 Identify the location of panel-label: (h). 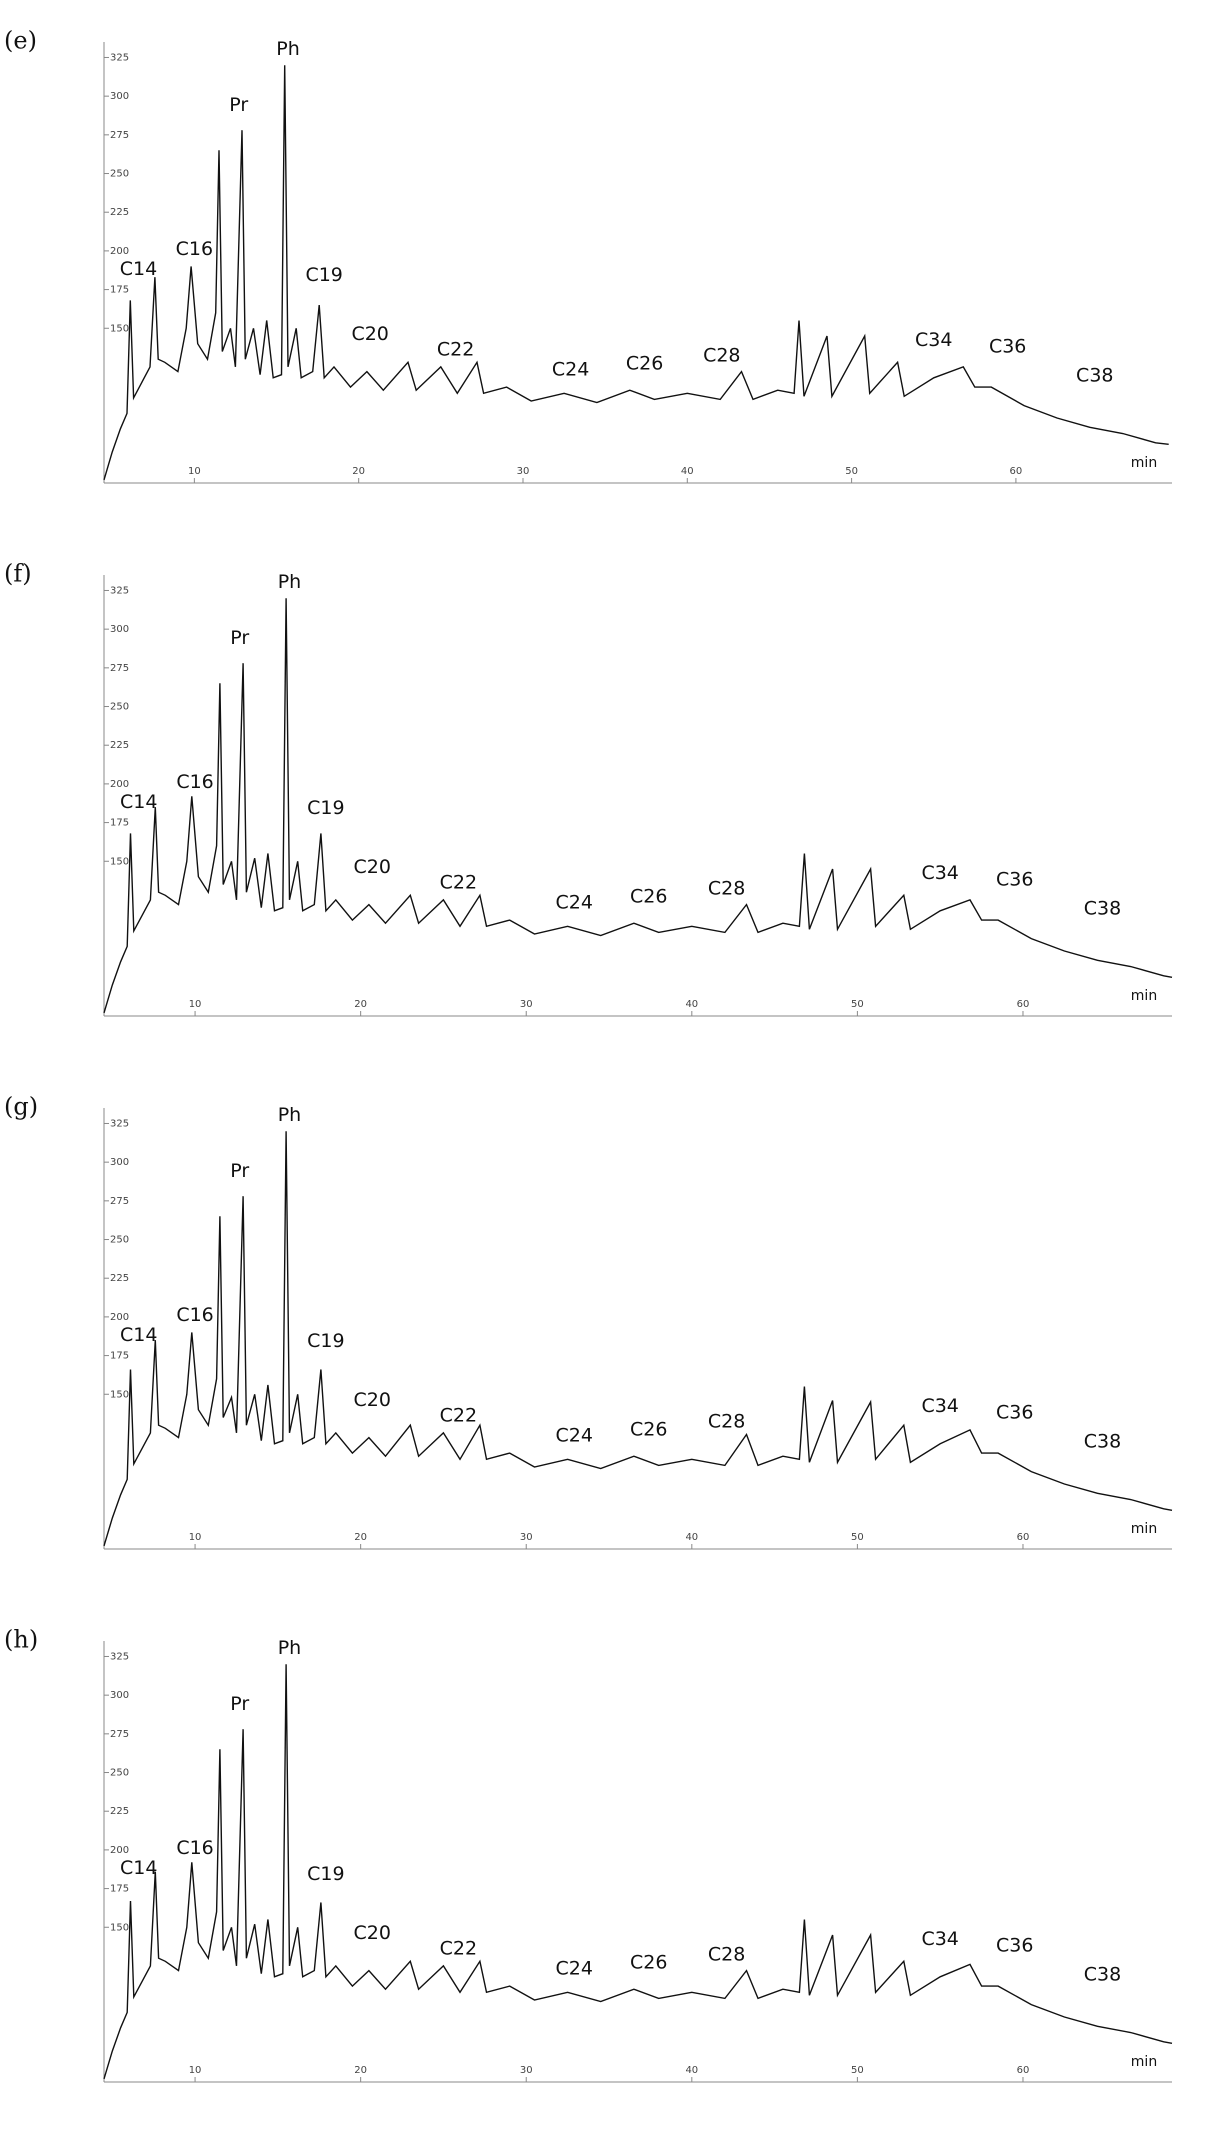
(21, 1640).